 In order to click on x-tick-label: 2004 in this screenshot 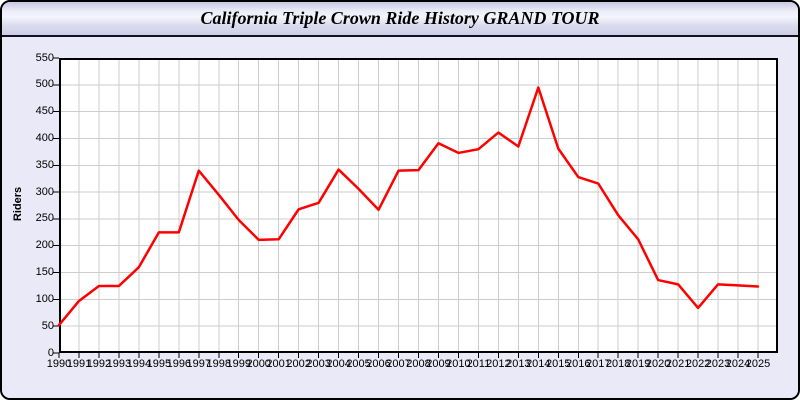, I will do `click(338, 364)`.